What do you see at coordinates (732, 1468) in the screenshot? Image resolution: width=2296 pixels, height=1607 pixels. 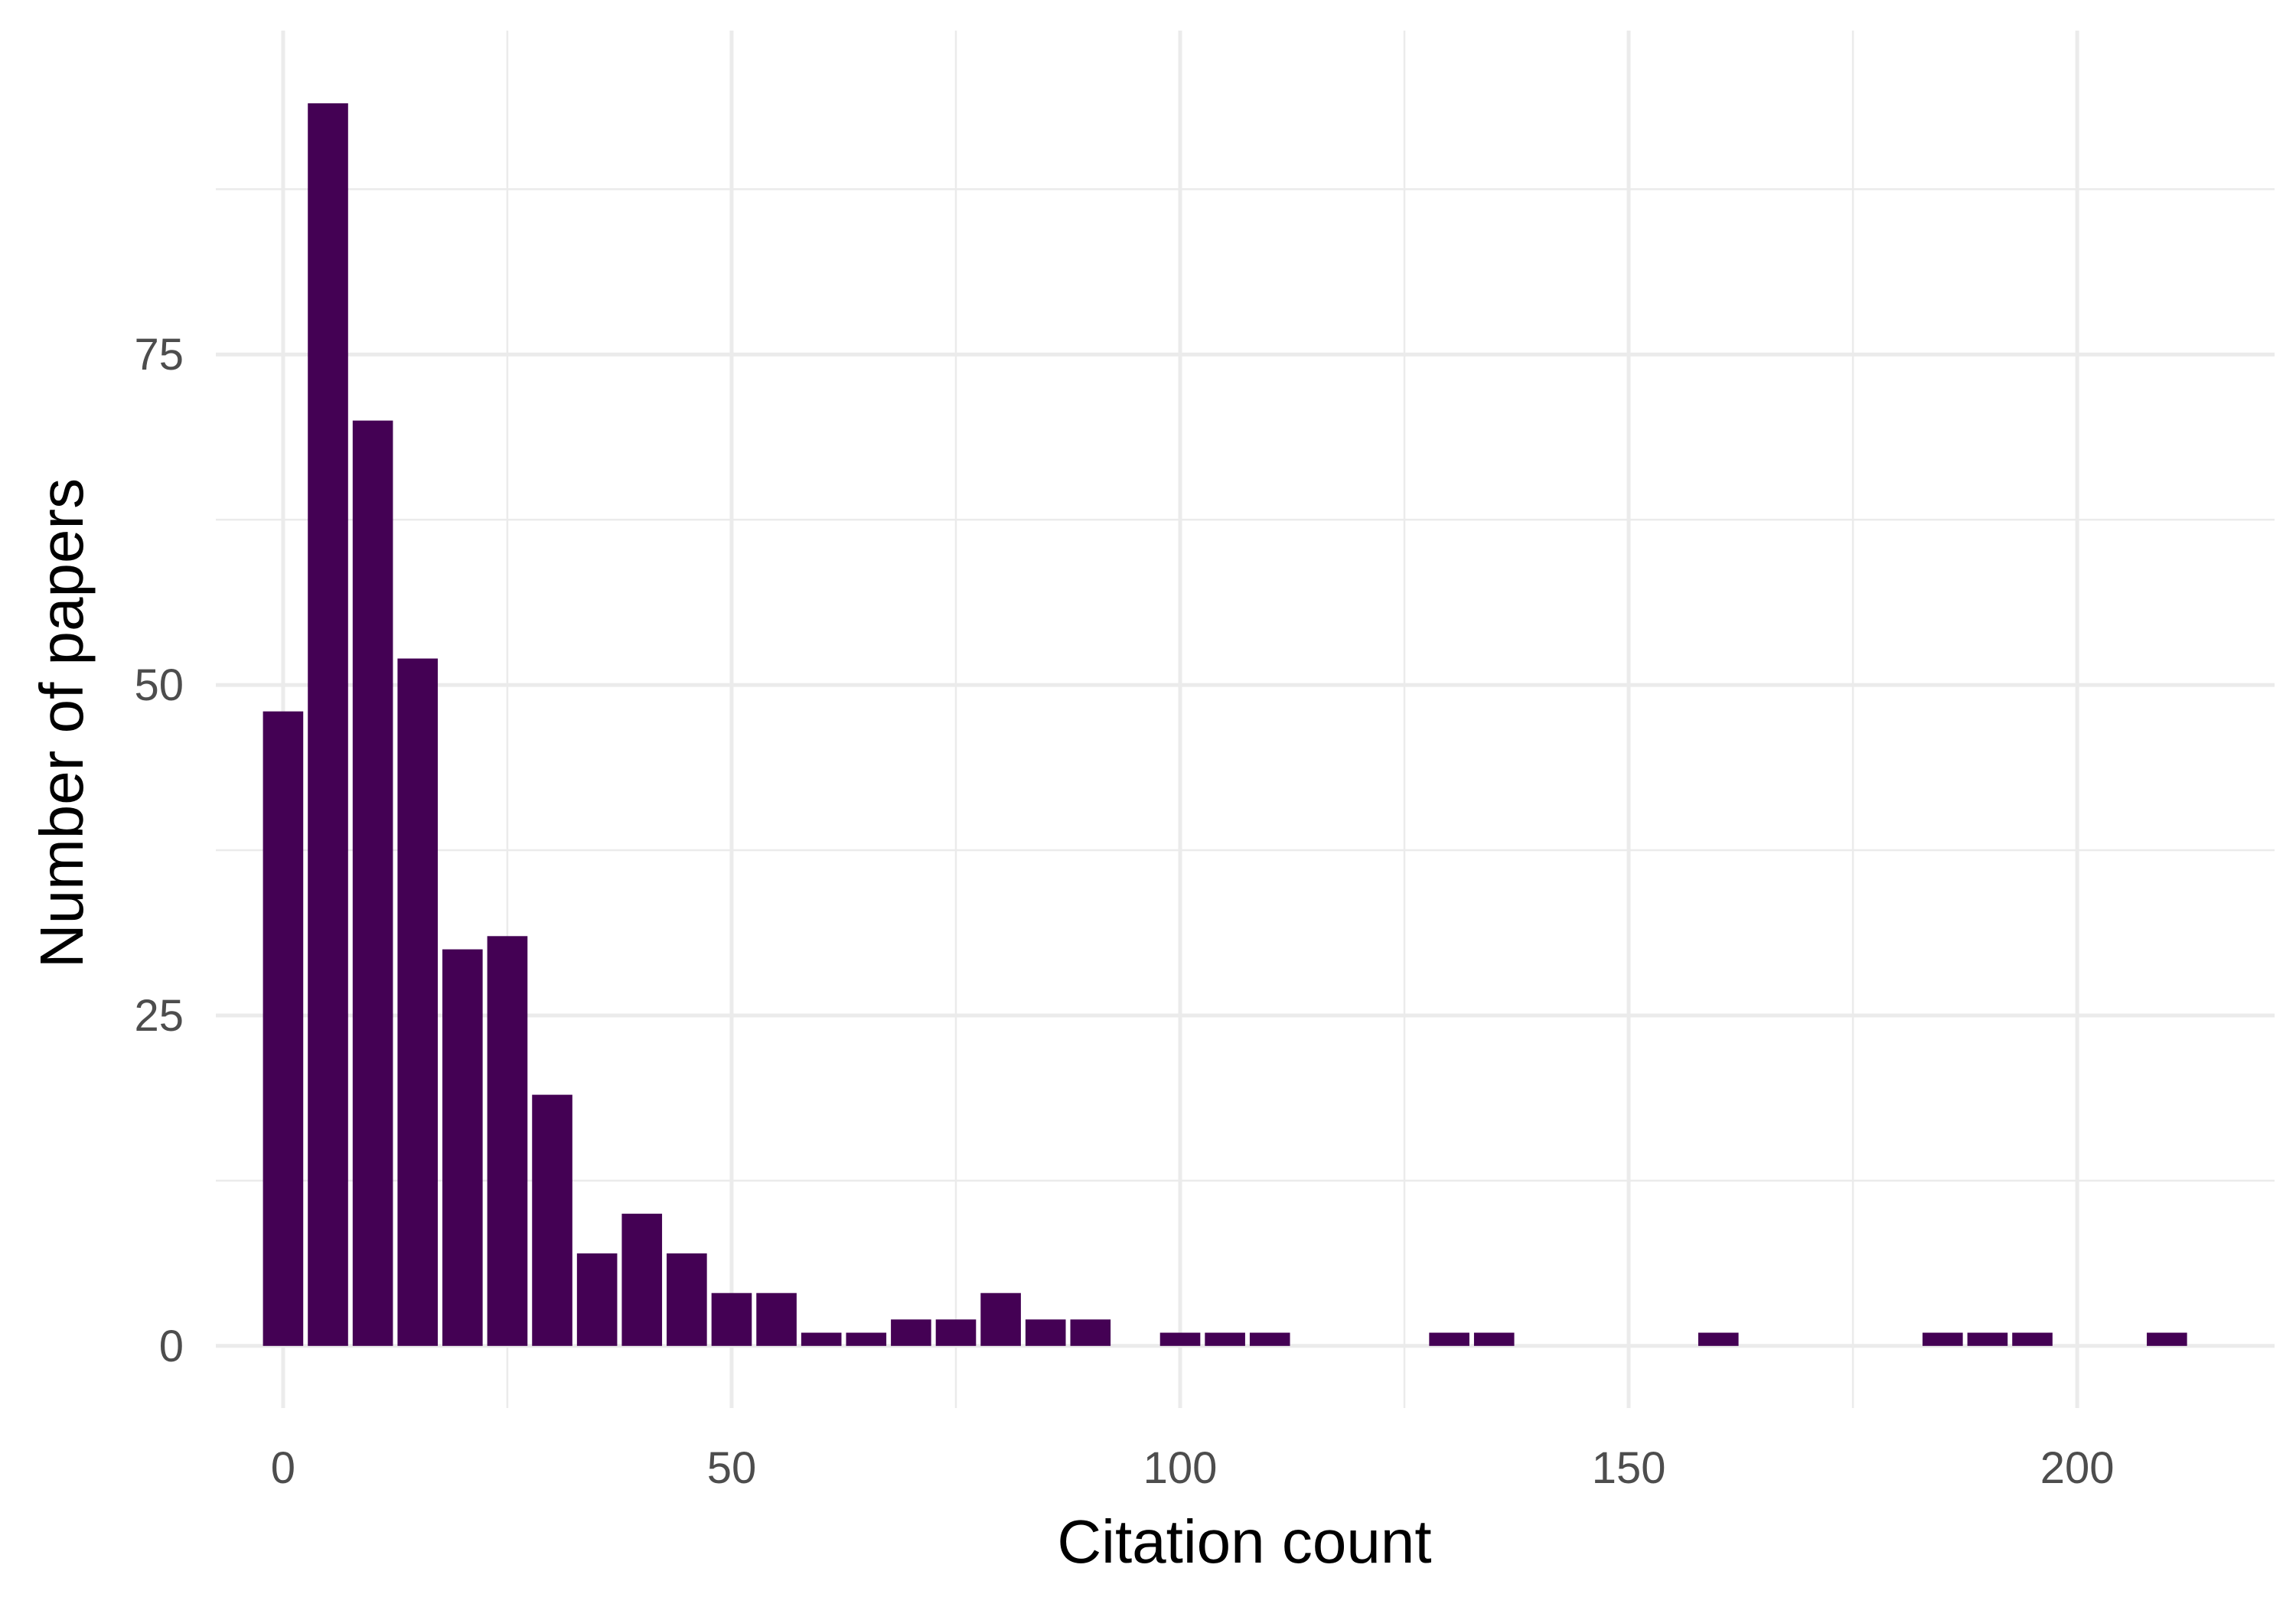 I see `x-tick-label: 50` at bounding box center [732, 1468].